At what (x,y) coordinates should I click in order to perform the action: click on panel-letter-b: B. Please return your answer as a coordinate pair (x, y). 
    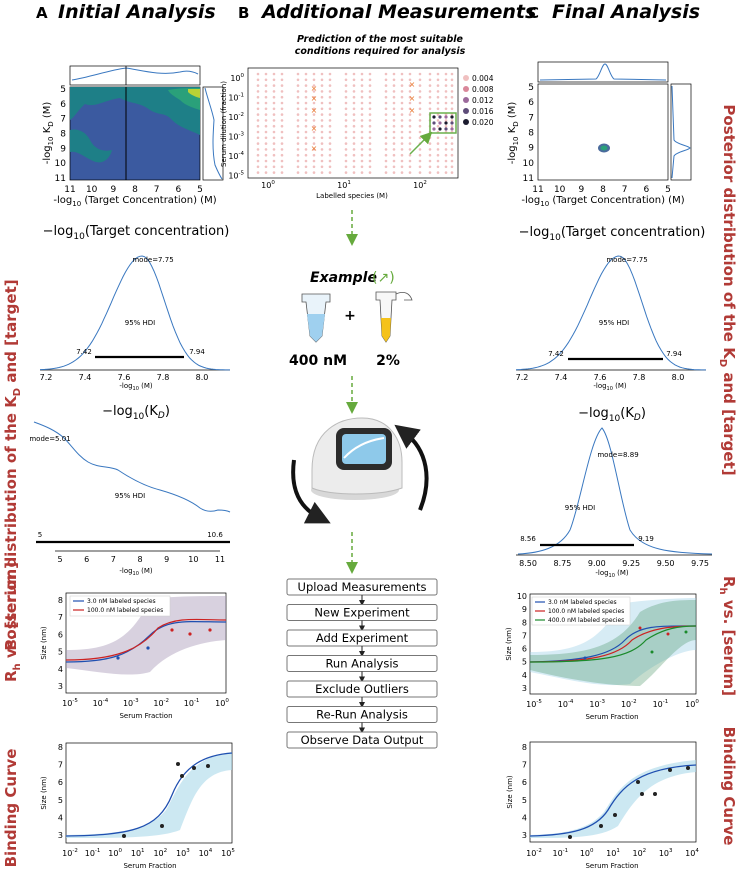
    Looking at the image, I should click on (243, 13).